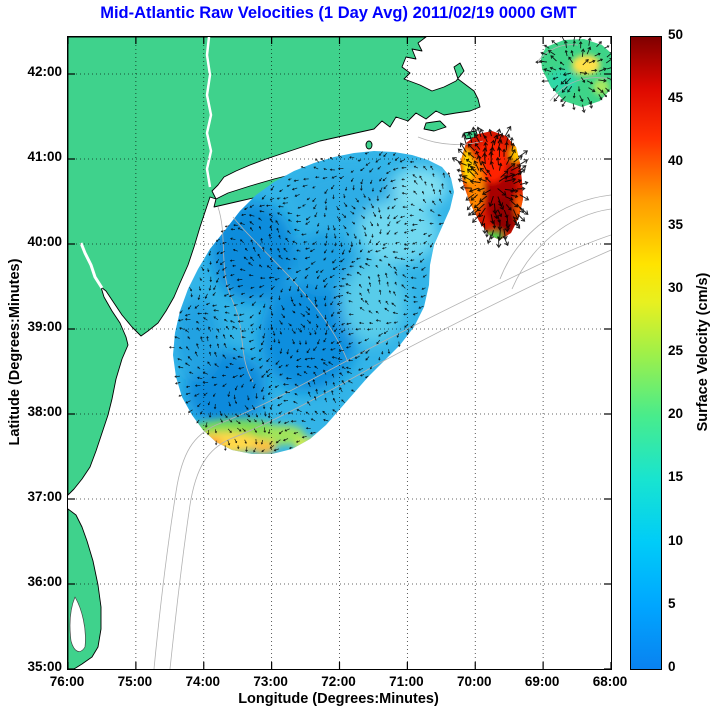  What do you see at coordinates (676, 287) in the screenshot?
I see `colorbar-tick-label: 30` at bounding box center [676, 287].